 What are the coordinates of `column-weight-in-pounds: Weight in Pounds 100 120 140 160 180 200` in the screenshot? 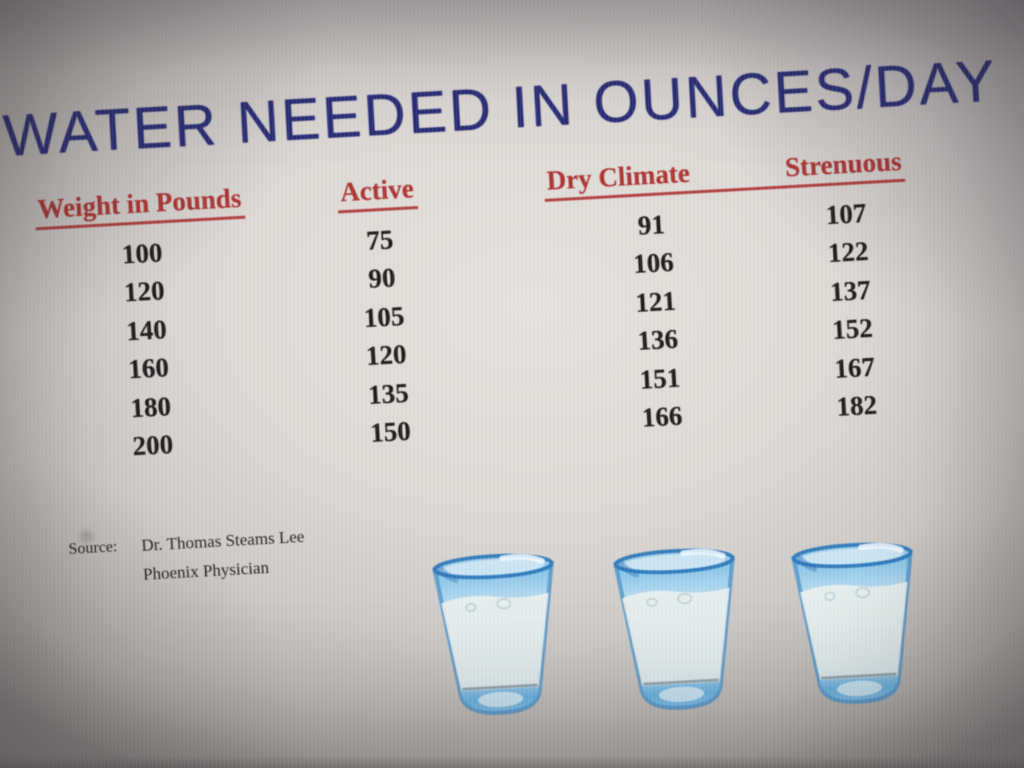 It's located at (146, 326).